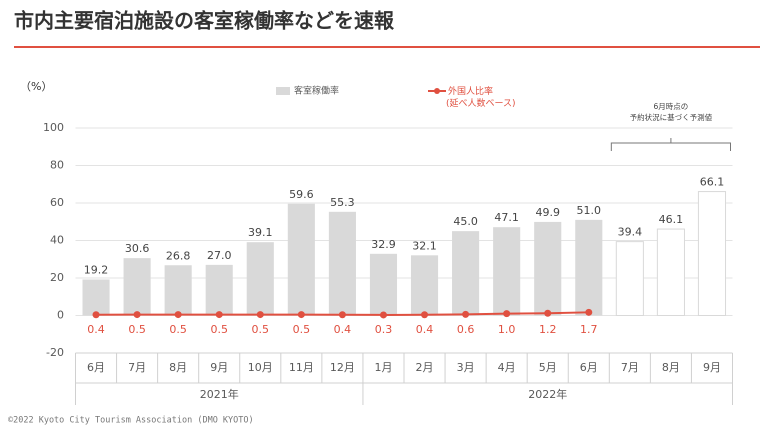 The height and width of the screenshot is (432, 768). Describe the element at coordinates (178, 255) in the screenshot. I see `bar-value-label: 26.8` at that location.